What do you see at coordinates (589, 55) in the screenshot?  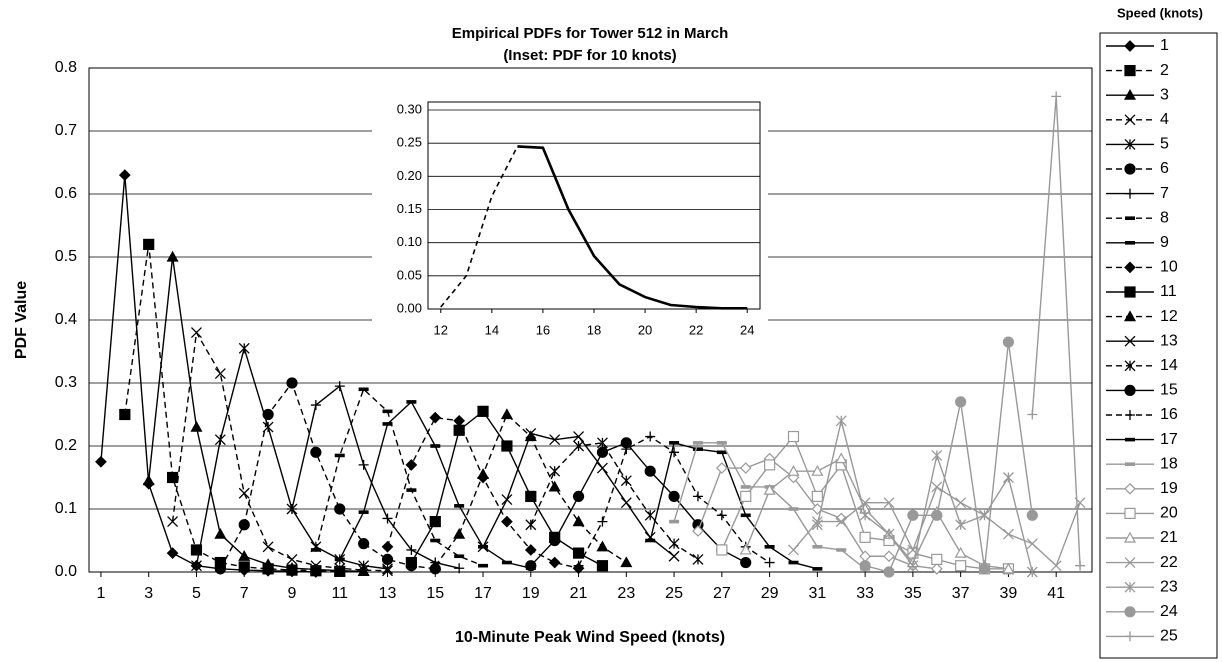 I see `chart-subtitle: (Inset: PDF for 10 knots)` at bounding box center [589, 55].